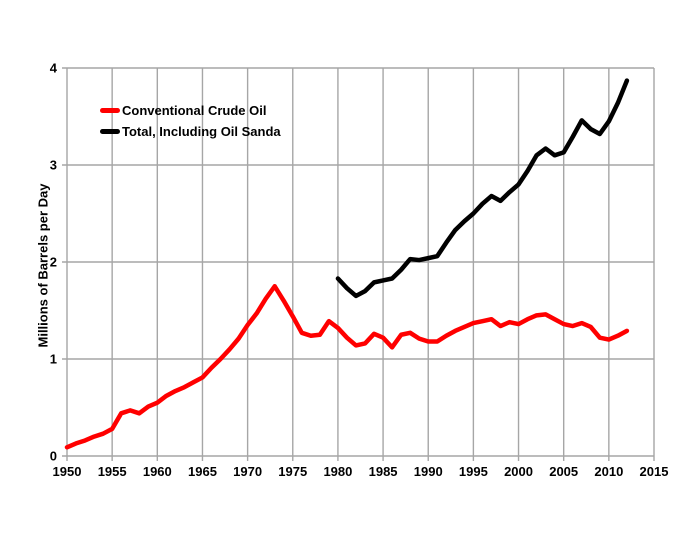 This screenshot has width=700, height=540. Describe the element at coordinates (202, 471) in the screenshot. I see `x-tick-label: 1965` at that location.